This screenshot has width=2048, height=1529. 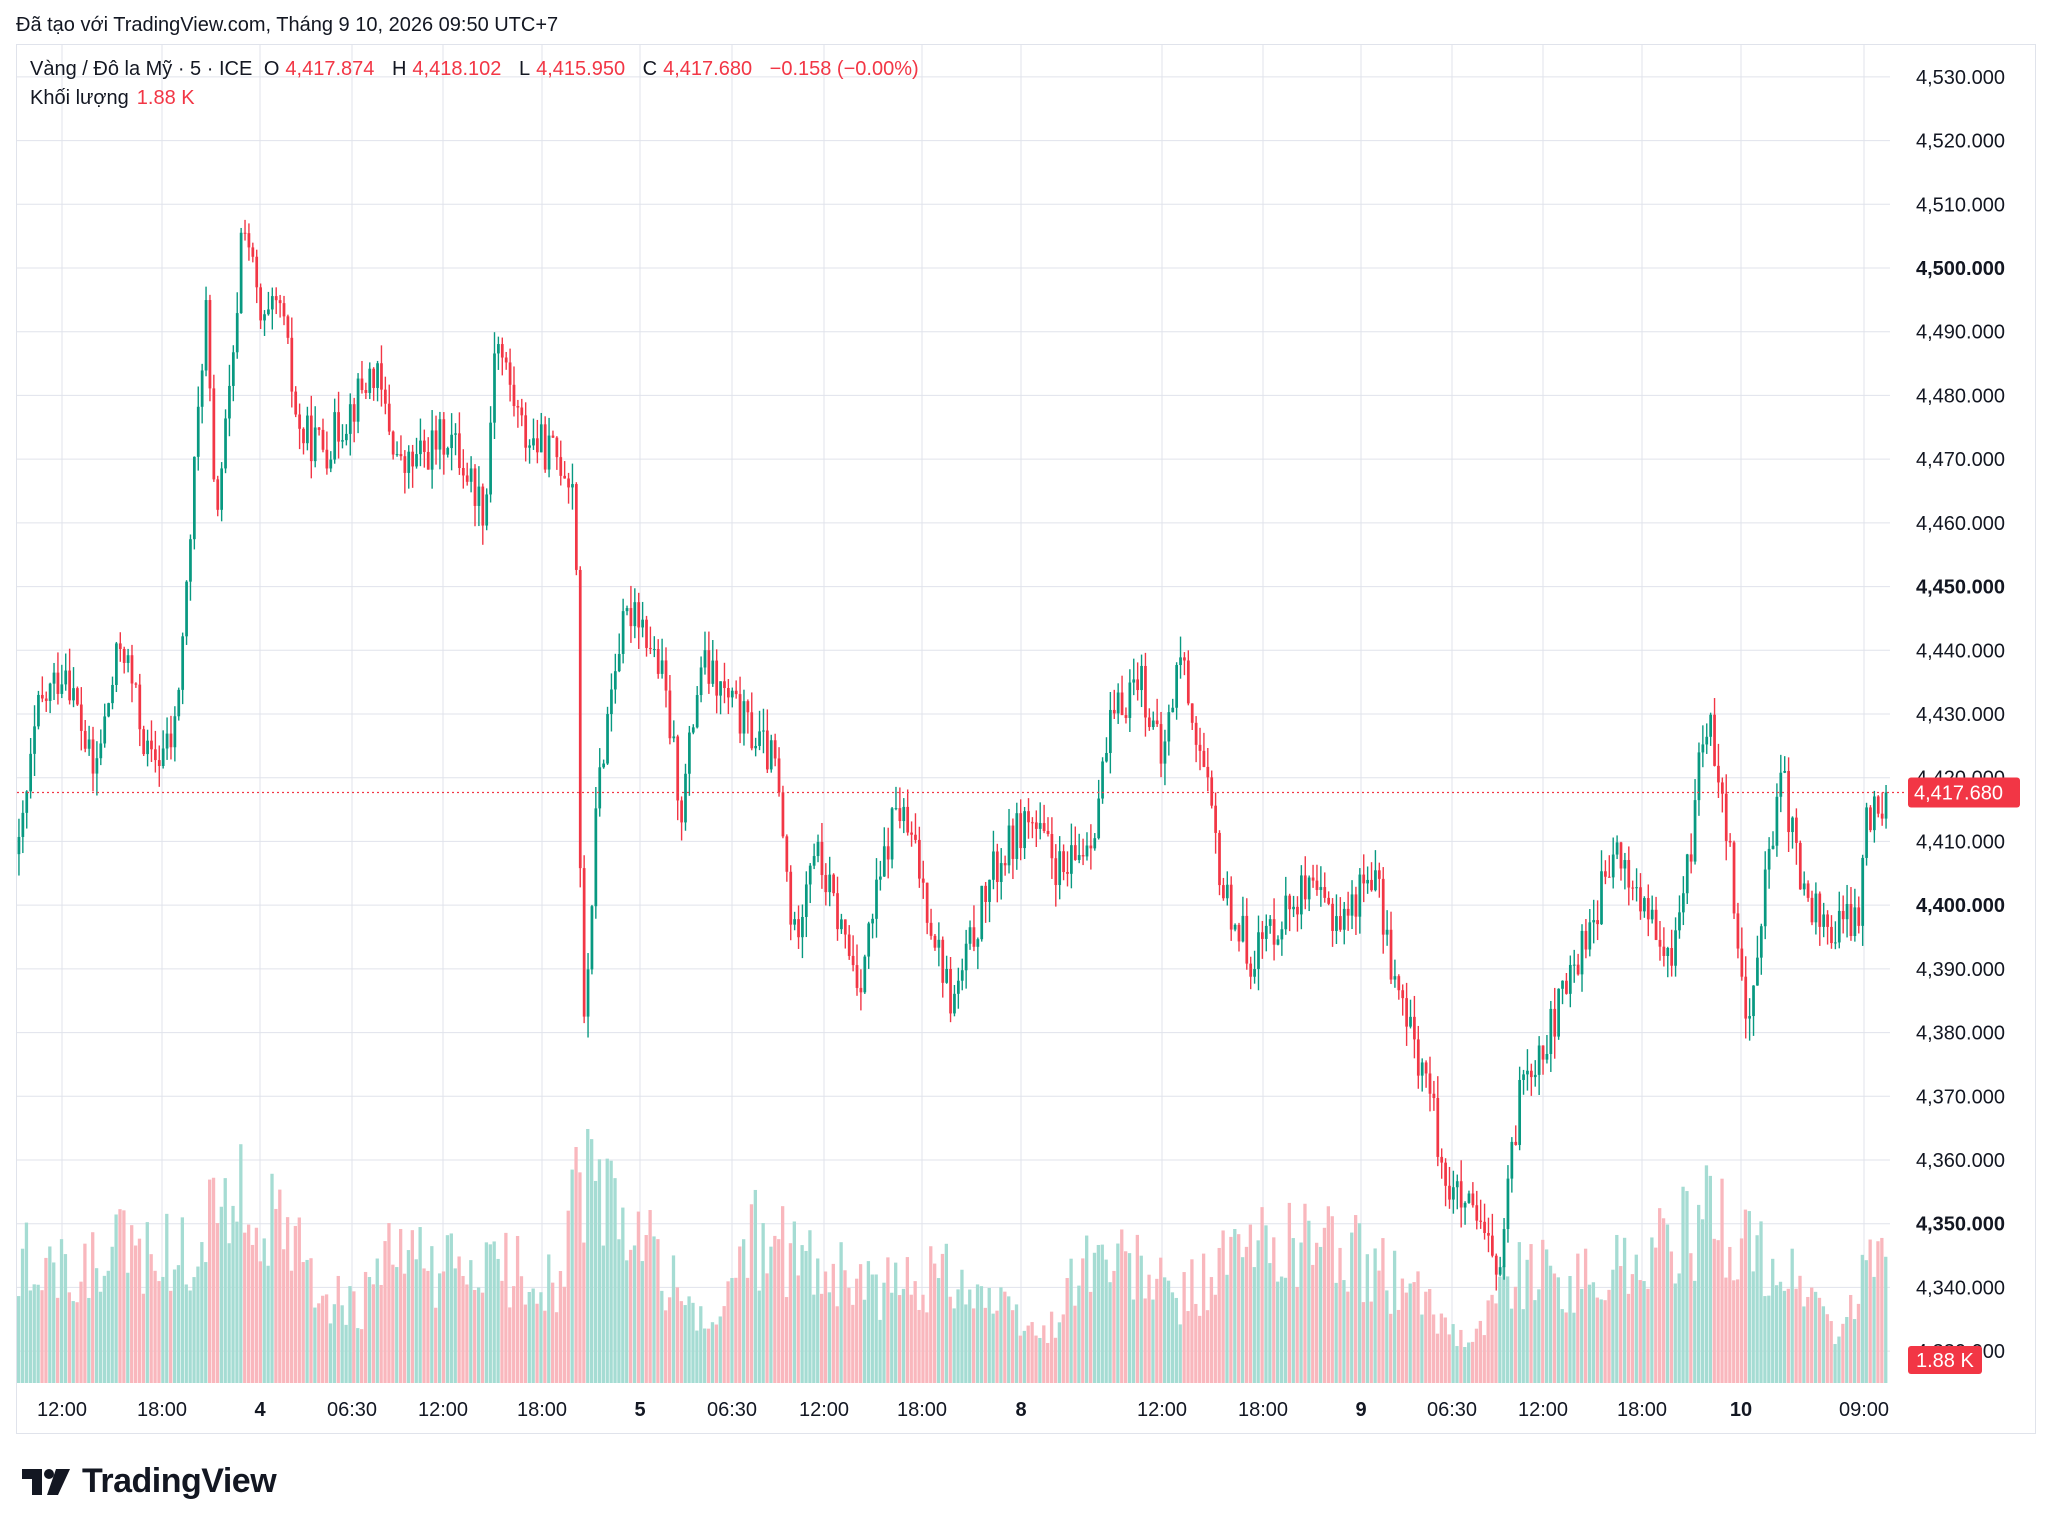 What do you see at coordinates (1960, 269) in the screenshot?
I see `y-tick-label: 4,500.000` at bounding box center [1960, 269].